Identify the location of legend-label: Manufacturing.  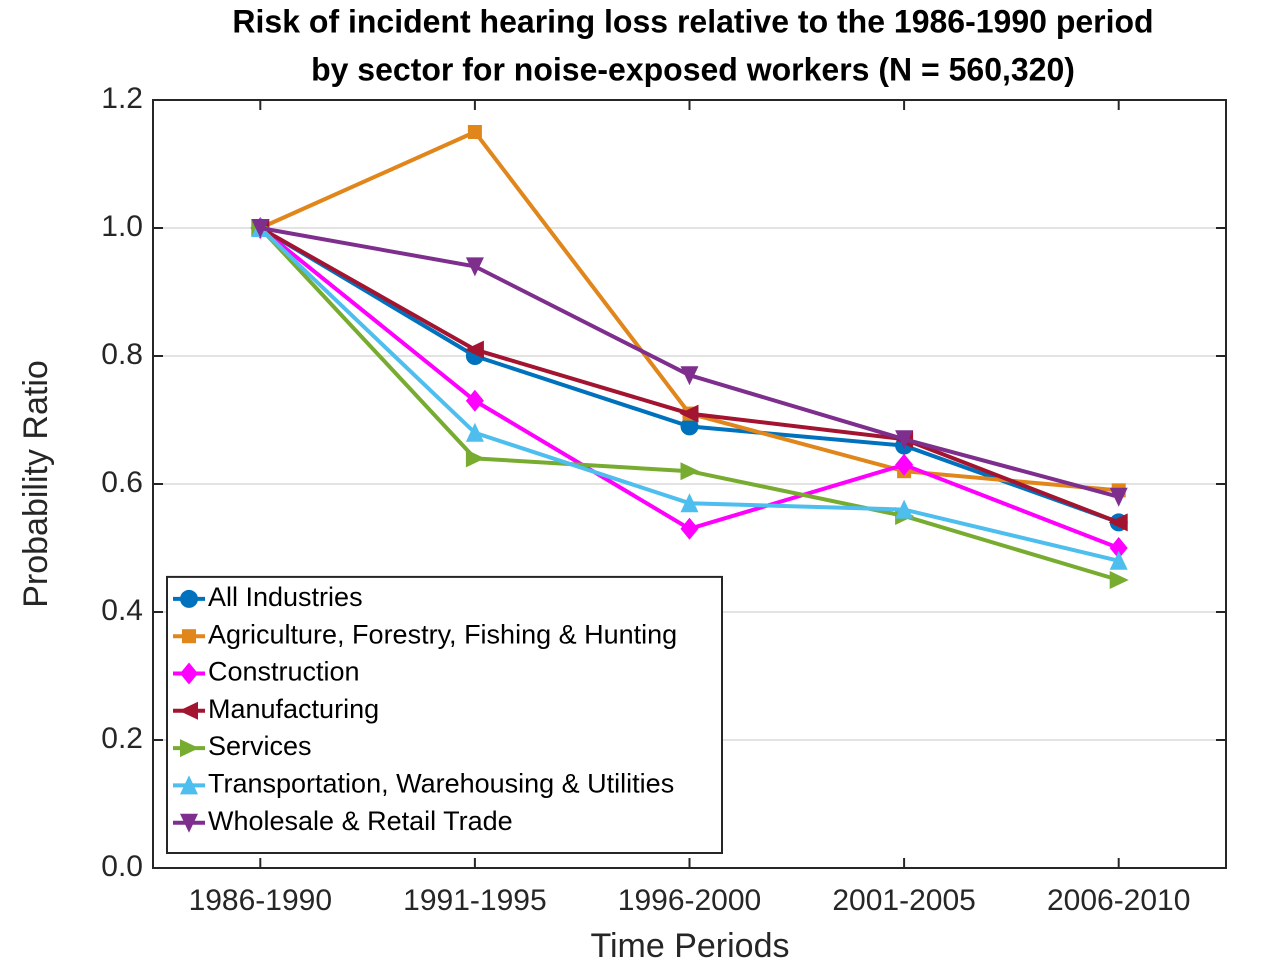
(293, 709).